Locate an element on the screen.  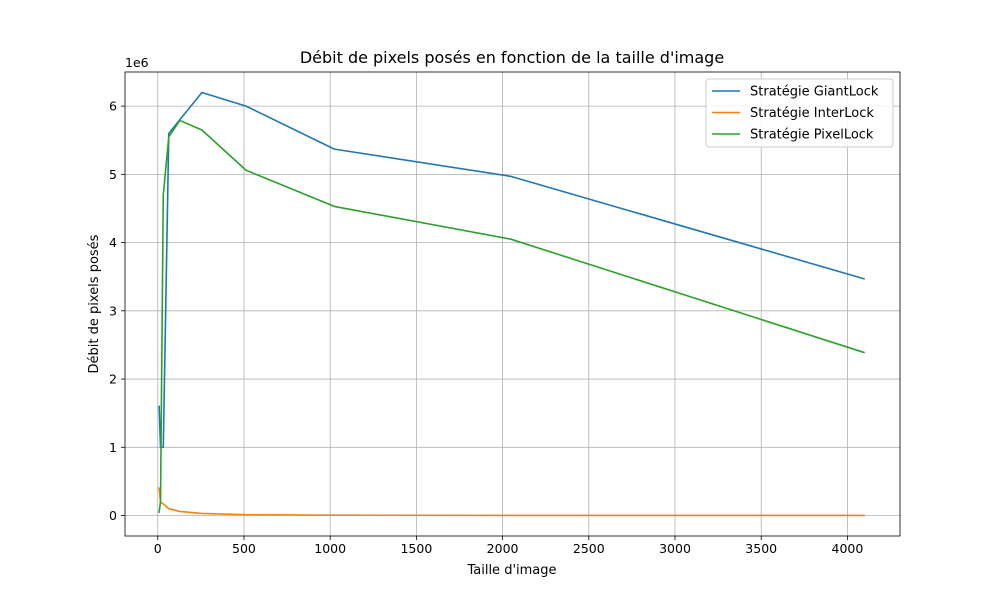
legend-box is located at coordinates (799, 113).